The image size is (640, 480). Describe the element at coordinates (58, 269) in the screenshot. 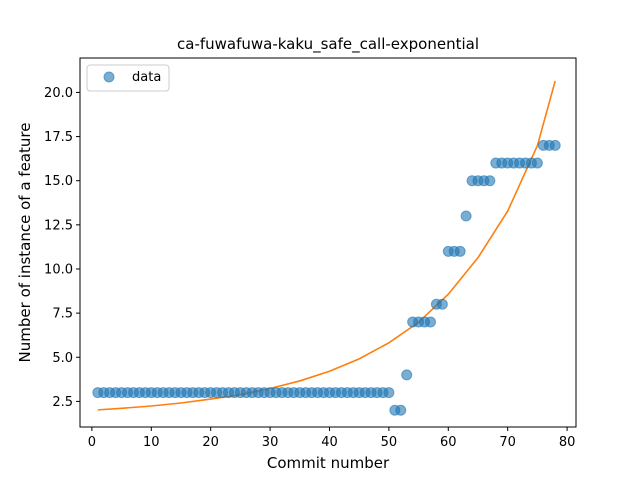

I see `y-tick-label: 10.0` at that location.